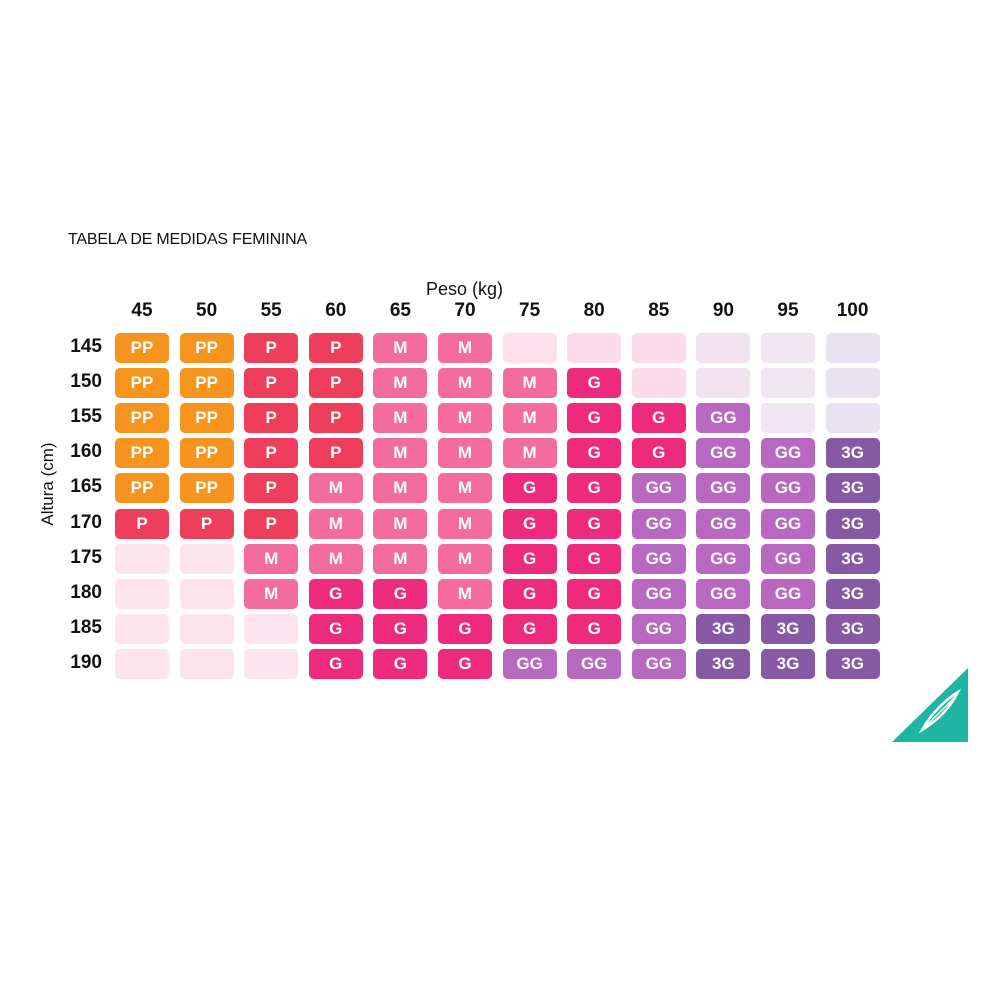  Describe the element at coordinates (86, 382) in the screenshot. I see `row-header: 150` at that location.